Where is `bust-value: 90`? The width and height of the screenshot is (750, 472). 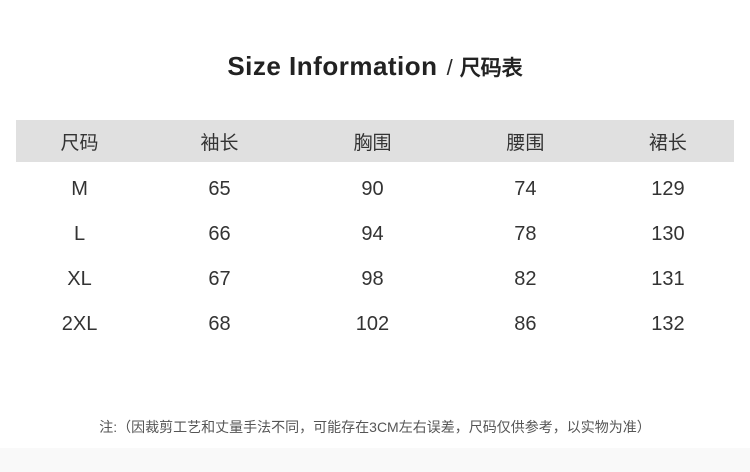 bust-value: 90 is located at coordinates (372, 189).